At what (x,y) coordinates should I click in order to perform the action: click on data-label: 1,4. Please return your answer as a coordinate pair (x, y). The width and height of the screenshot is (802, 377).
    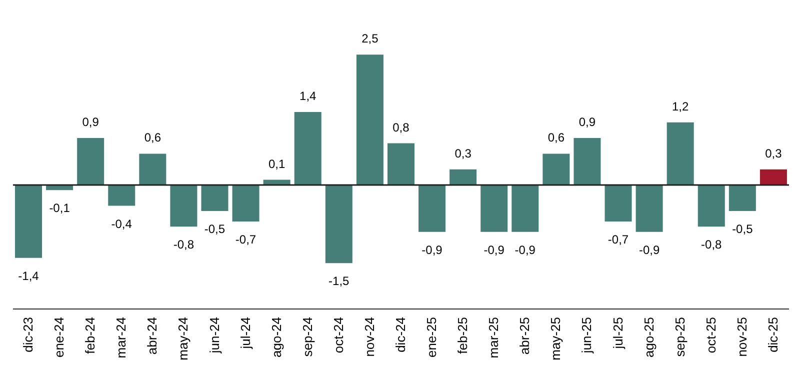
    Looking at the image, I should click on (308, 96).